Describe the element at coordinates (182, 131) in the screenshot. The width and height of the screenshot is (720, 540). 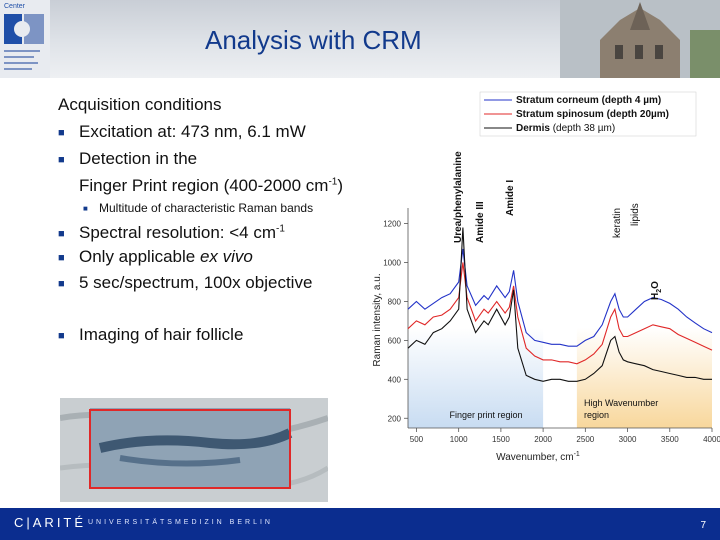
I see `bullet-excitation: ■ Excitation at: 473 nm, 6.1 mW` at that location.